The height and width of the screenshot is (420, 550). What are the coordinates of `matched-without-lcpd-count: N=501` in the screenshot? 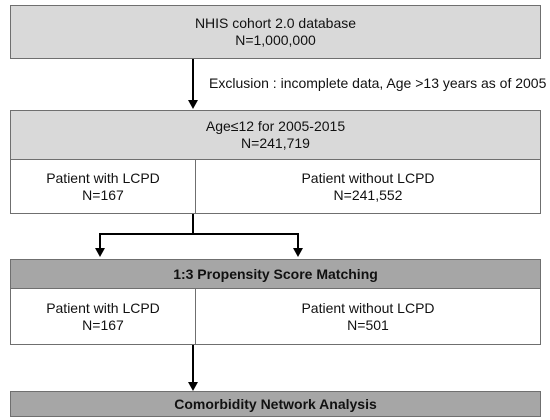 It's located at (368, 324).